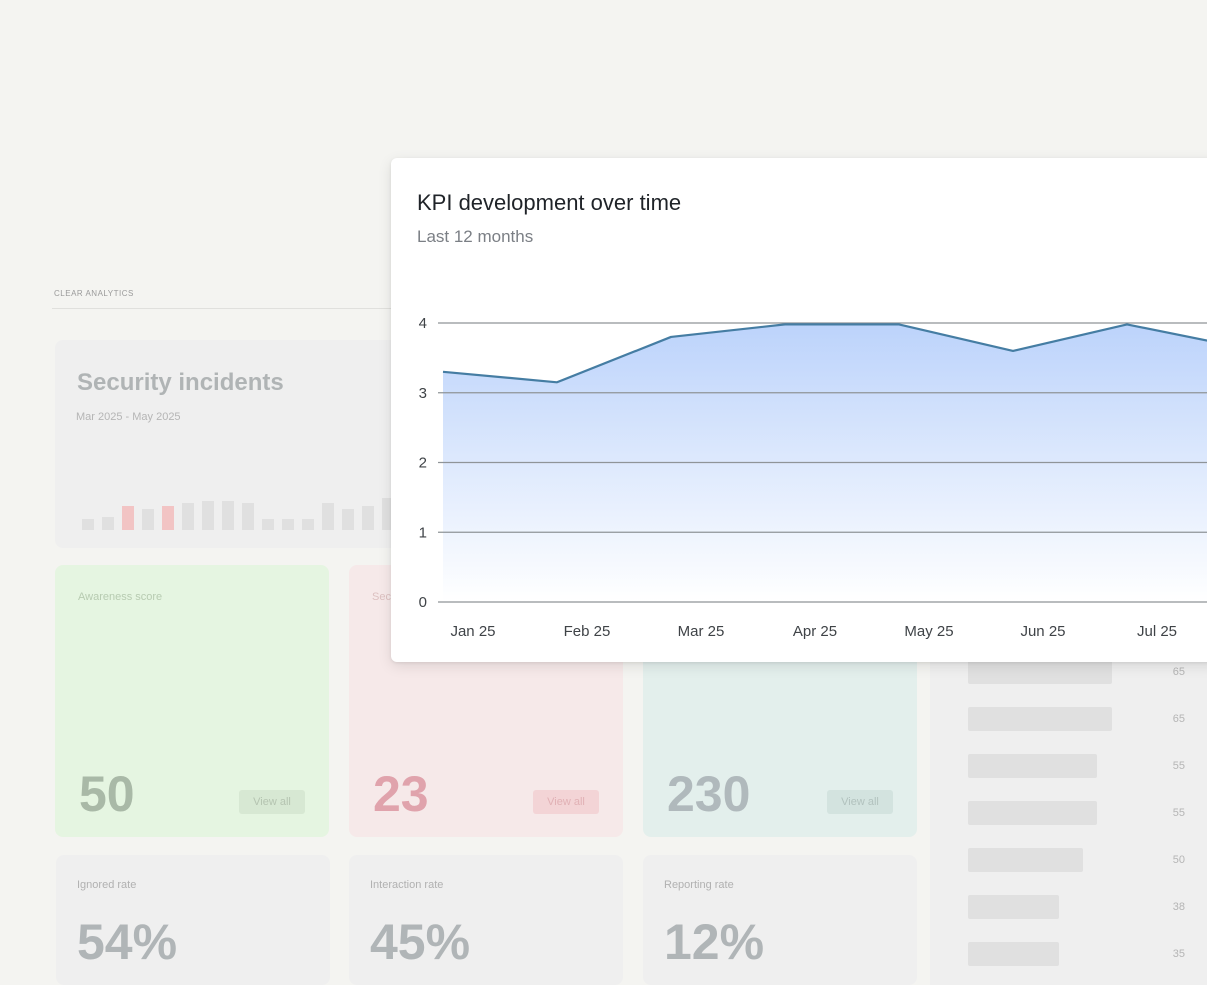 The height and width of the screenshot is (985, 1207). What do you see at coordinates (587, 631) in the screenshot?
I see `x-tick-label: Feb 25` at bounding box center [587, 631].